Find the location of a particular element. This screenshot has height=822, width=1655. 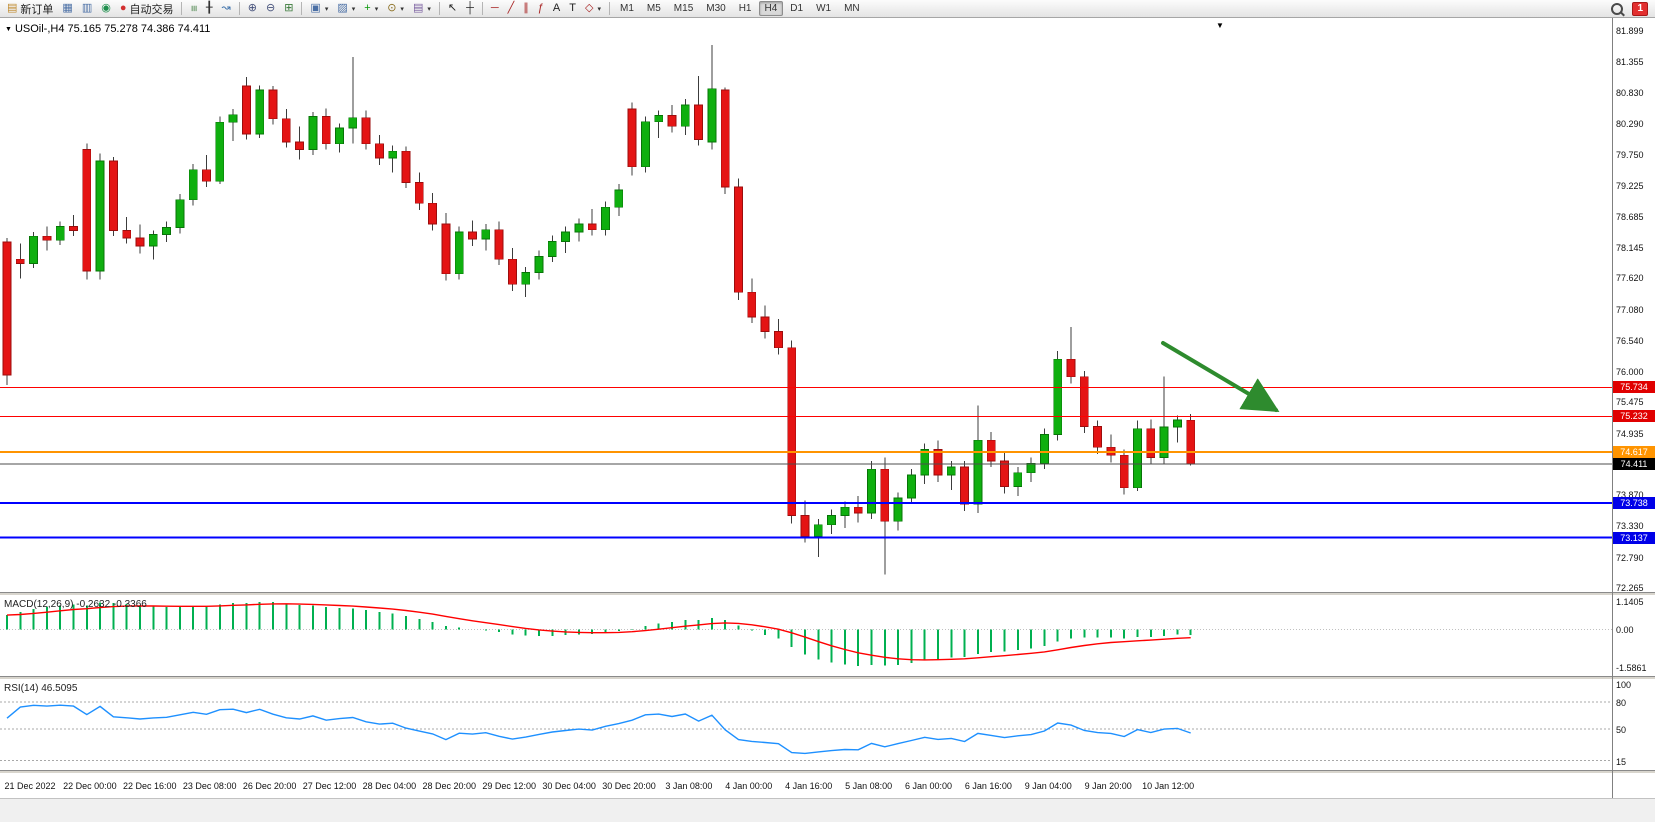

trendline-icon: ╱ is located at coordinates (511, 8).